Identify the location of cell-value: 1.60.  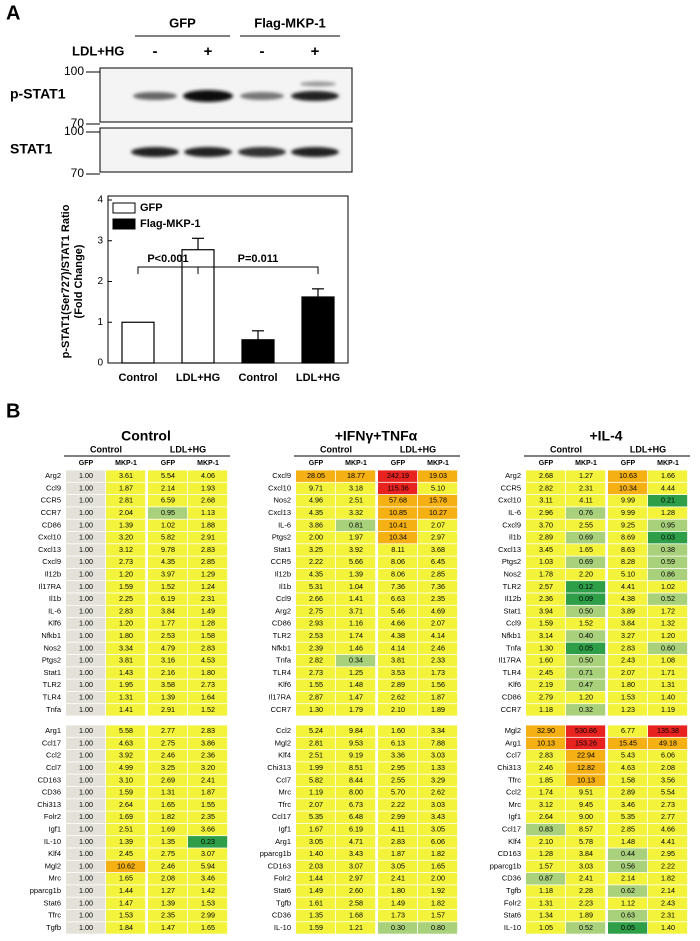
(546, 660).